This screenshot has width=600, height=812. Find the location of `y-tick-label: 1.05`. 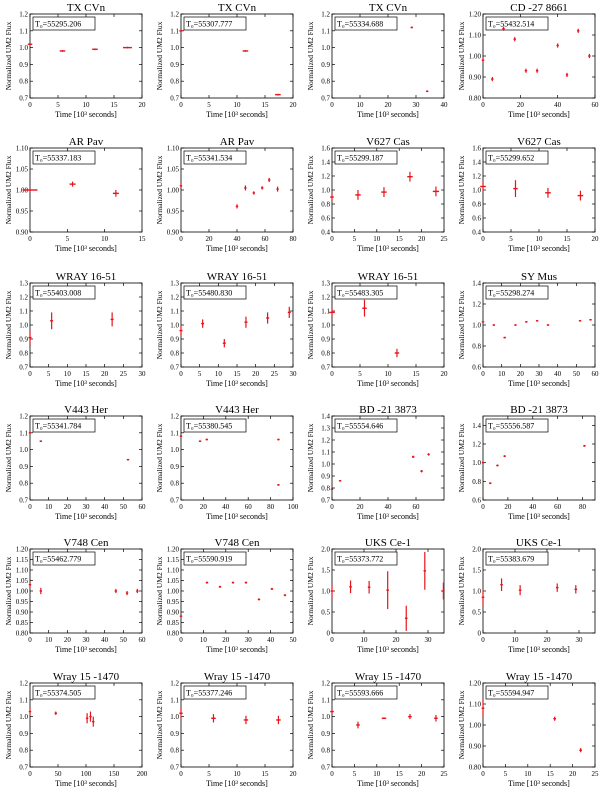

y-tick-label: 1.05 is located at coordinates (22, 170).